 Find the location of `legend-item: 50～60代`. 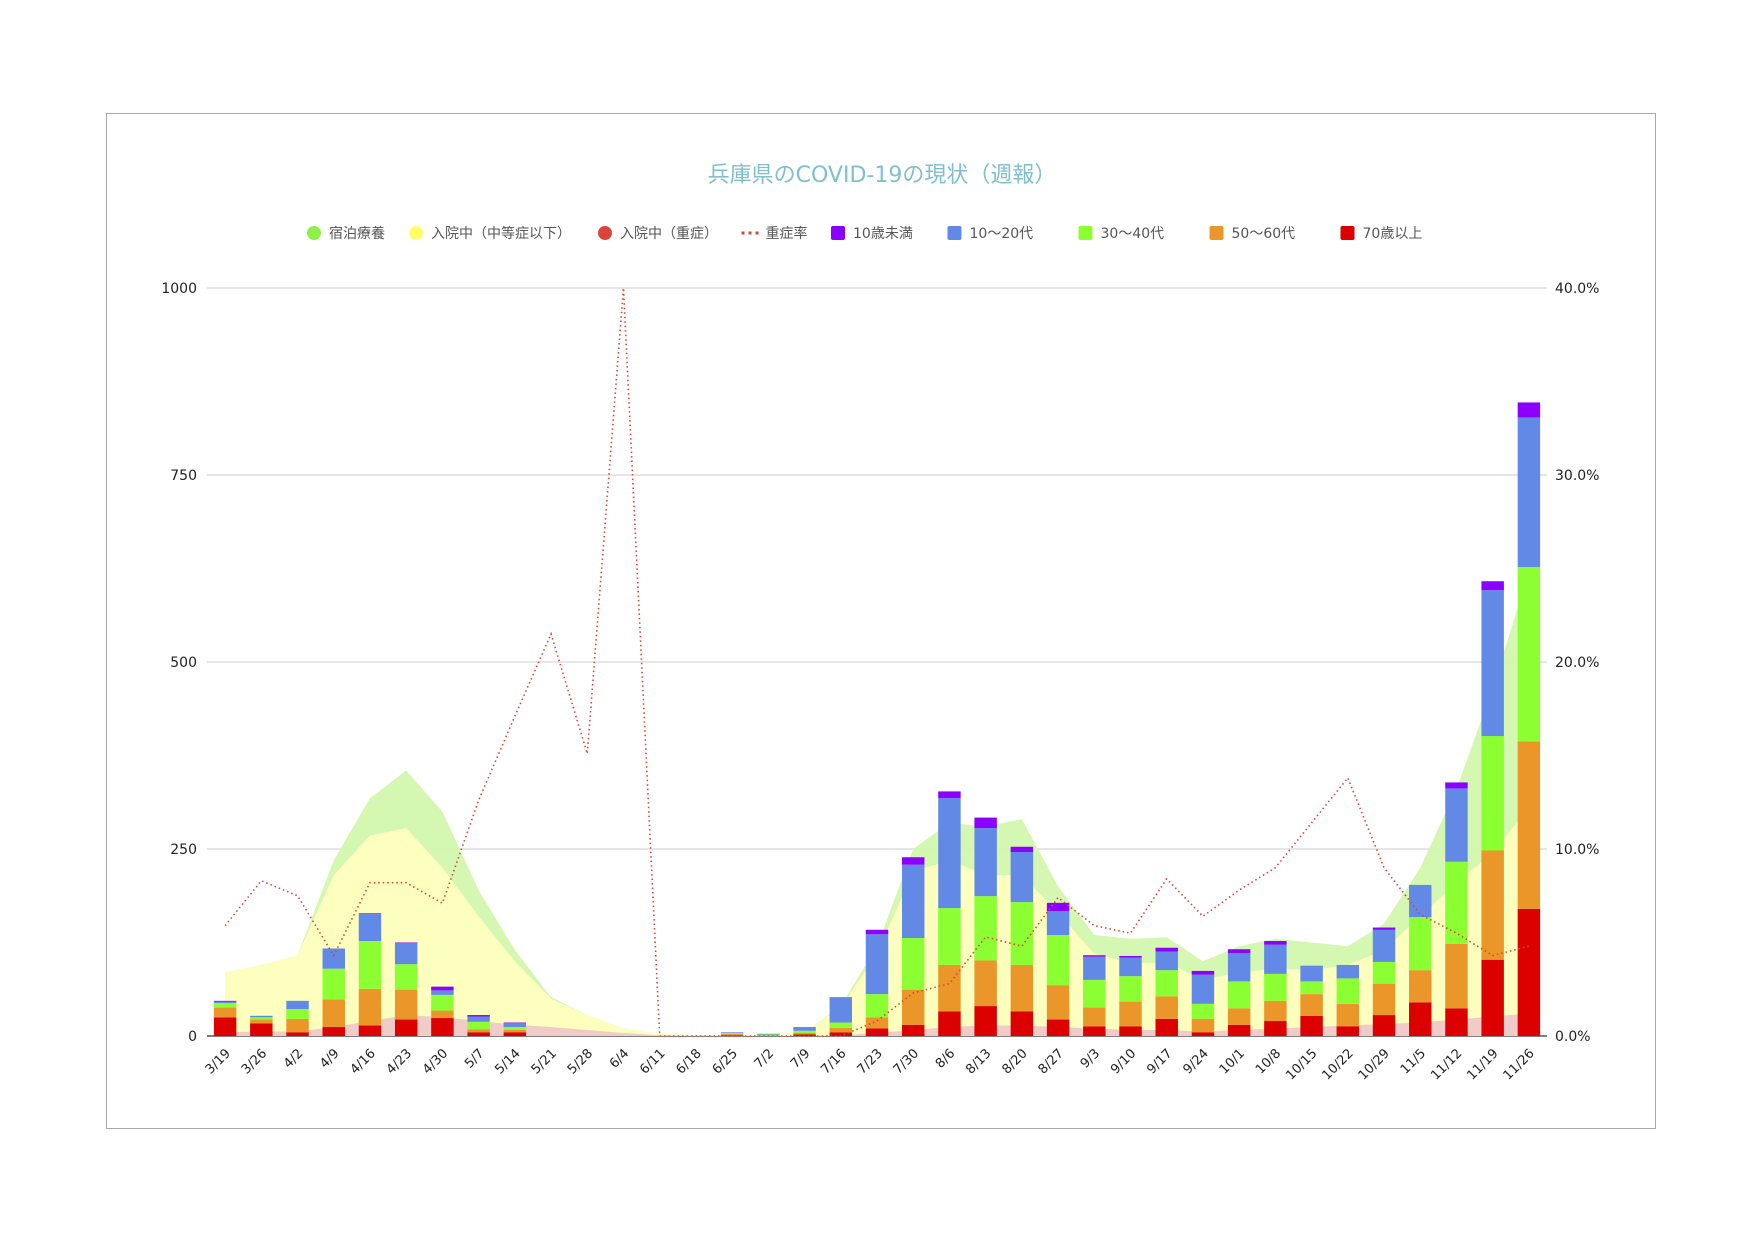

legend-item: 50～60代 is located at coordinates (1252, 234).